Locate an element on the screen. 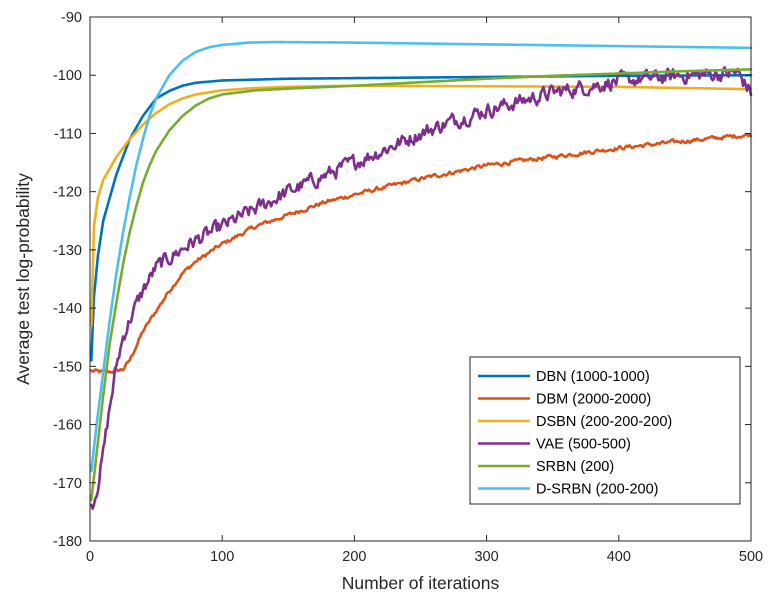  y-tick-label: -110 is located at coordinates (68, 134).